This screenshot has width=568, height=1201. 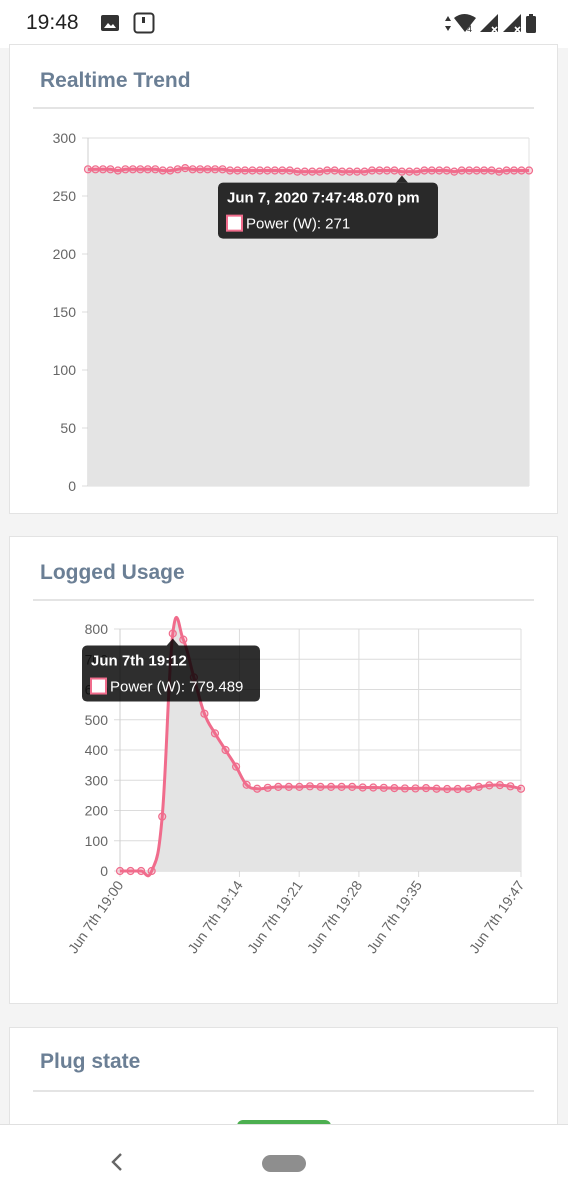 What do you see at coordinates (465, 24) in the screenshot?
I see `wifi-icon: 4` at bounding box center [465, 24].